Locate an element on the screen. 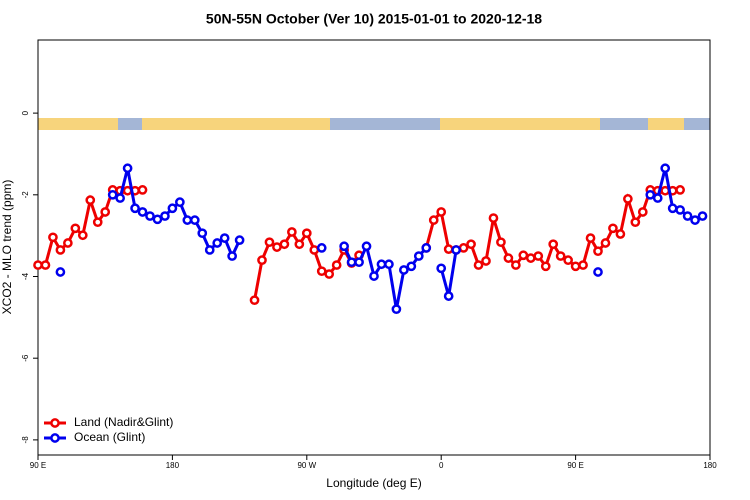  y-tick-label: 0 is located at coordinates (25, 112).